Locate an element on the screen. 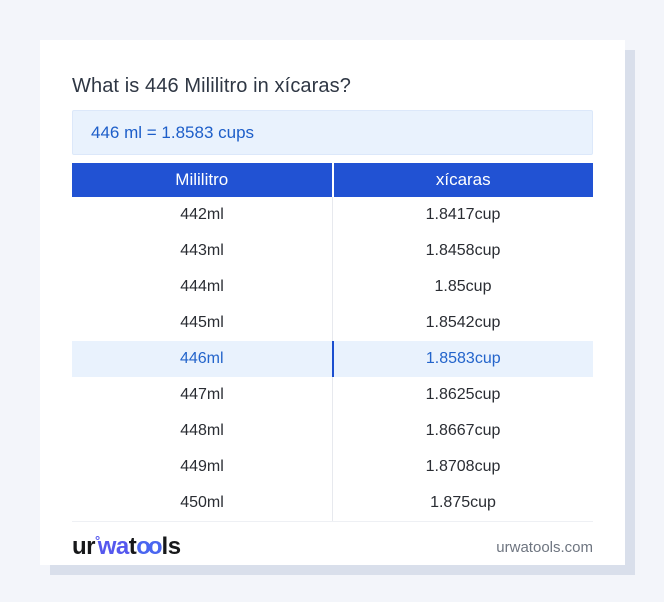  cell-cup: 1.8542cup is located at coordinates (463, 322).